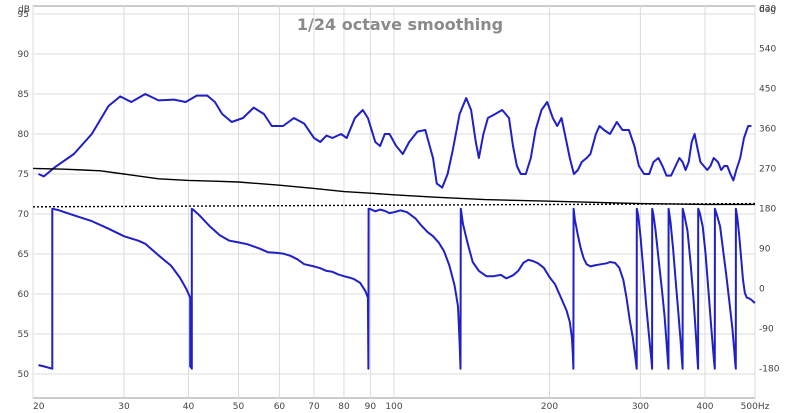 The height and width of the screenshot is (413, 800). Describe the element at coordinates (124, 407) in the screenshot. I see `x-tick-label: 30` at that location.